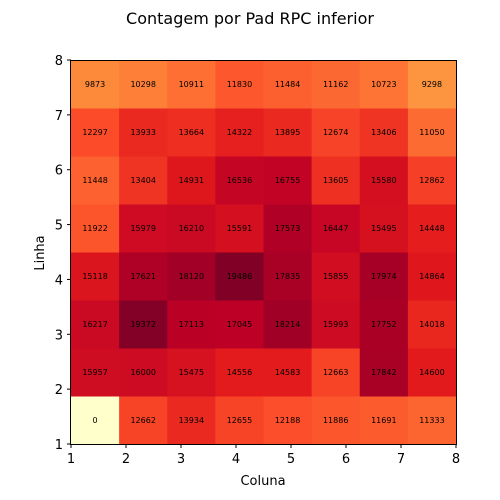  I want to click on cell-value-label: 19486, so click(239, 276).